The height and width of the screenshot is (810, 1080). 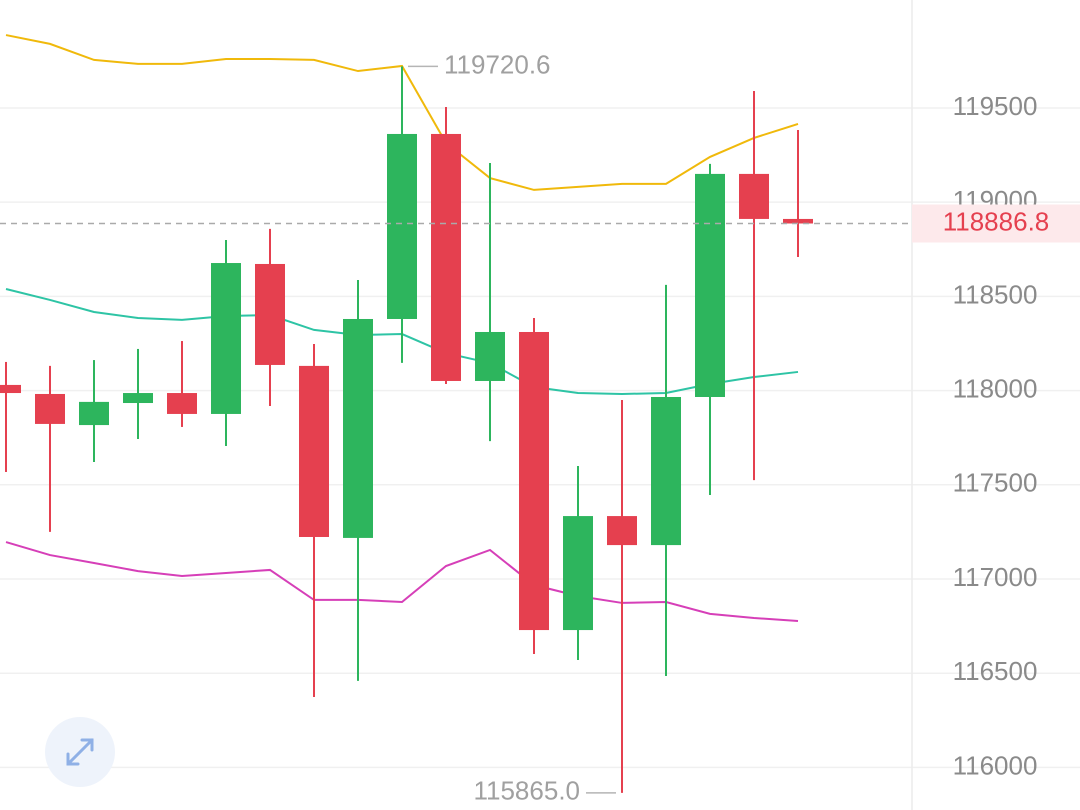 What do you see at coordinates (996, 221) in the screenshot?
I see `last-price-label: 118886.8` at bounding box center [996, 221].